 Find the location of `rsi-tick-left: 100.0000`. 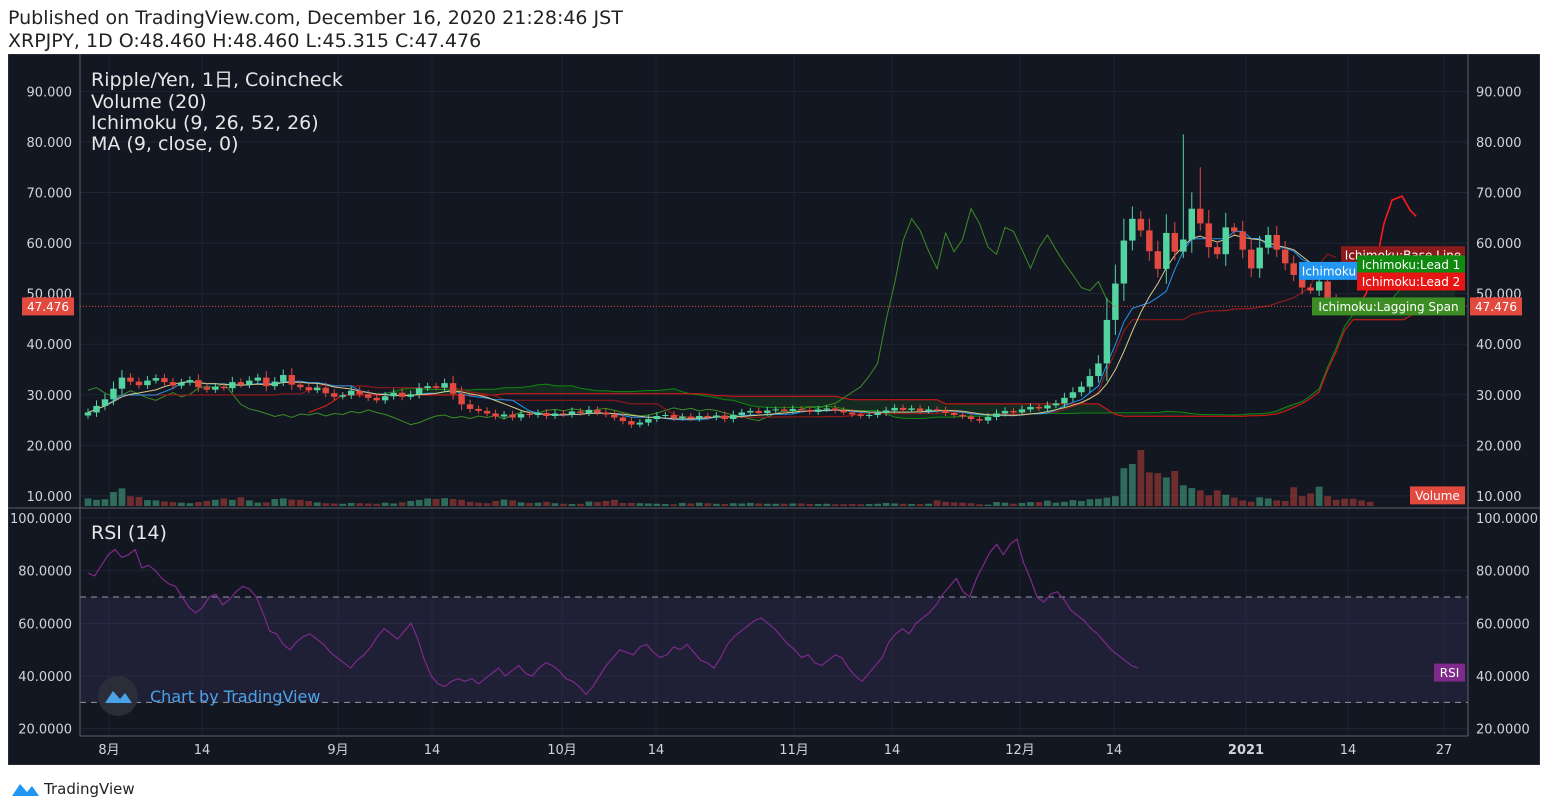

rsi-tick-left: 100.0000 is located at coordinates (41, 519).